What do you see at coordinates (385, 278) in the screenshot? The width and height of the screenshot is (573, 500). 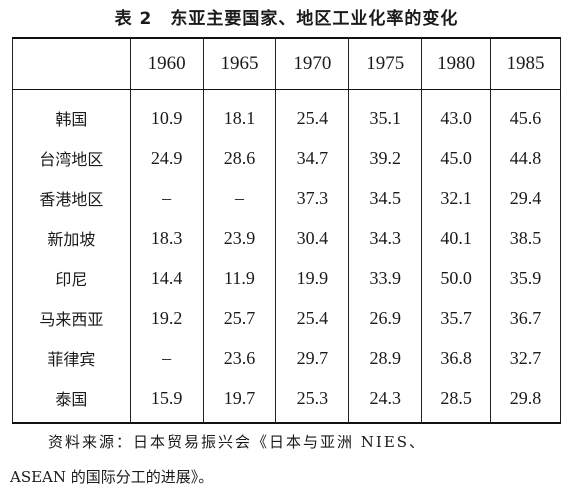 I see `data-cell: 33.9` at bounding box center [385, 278].